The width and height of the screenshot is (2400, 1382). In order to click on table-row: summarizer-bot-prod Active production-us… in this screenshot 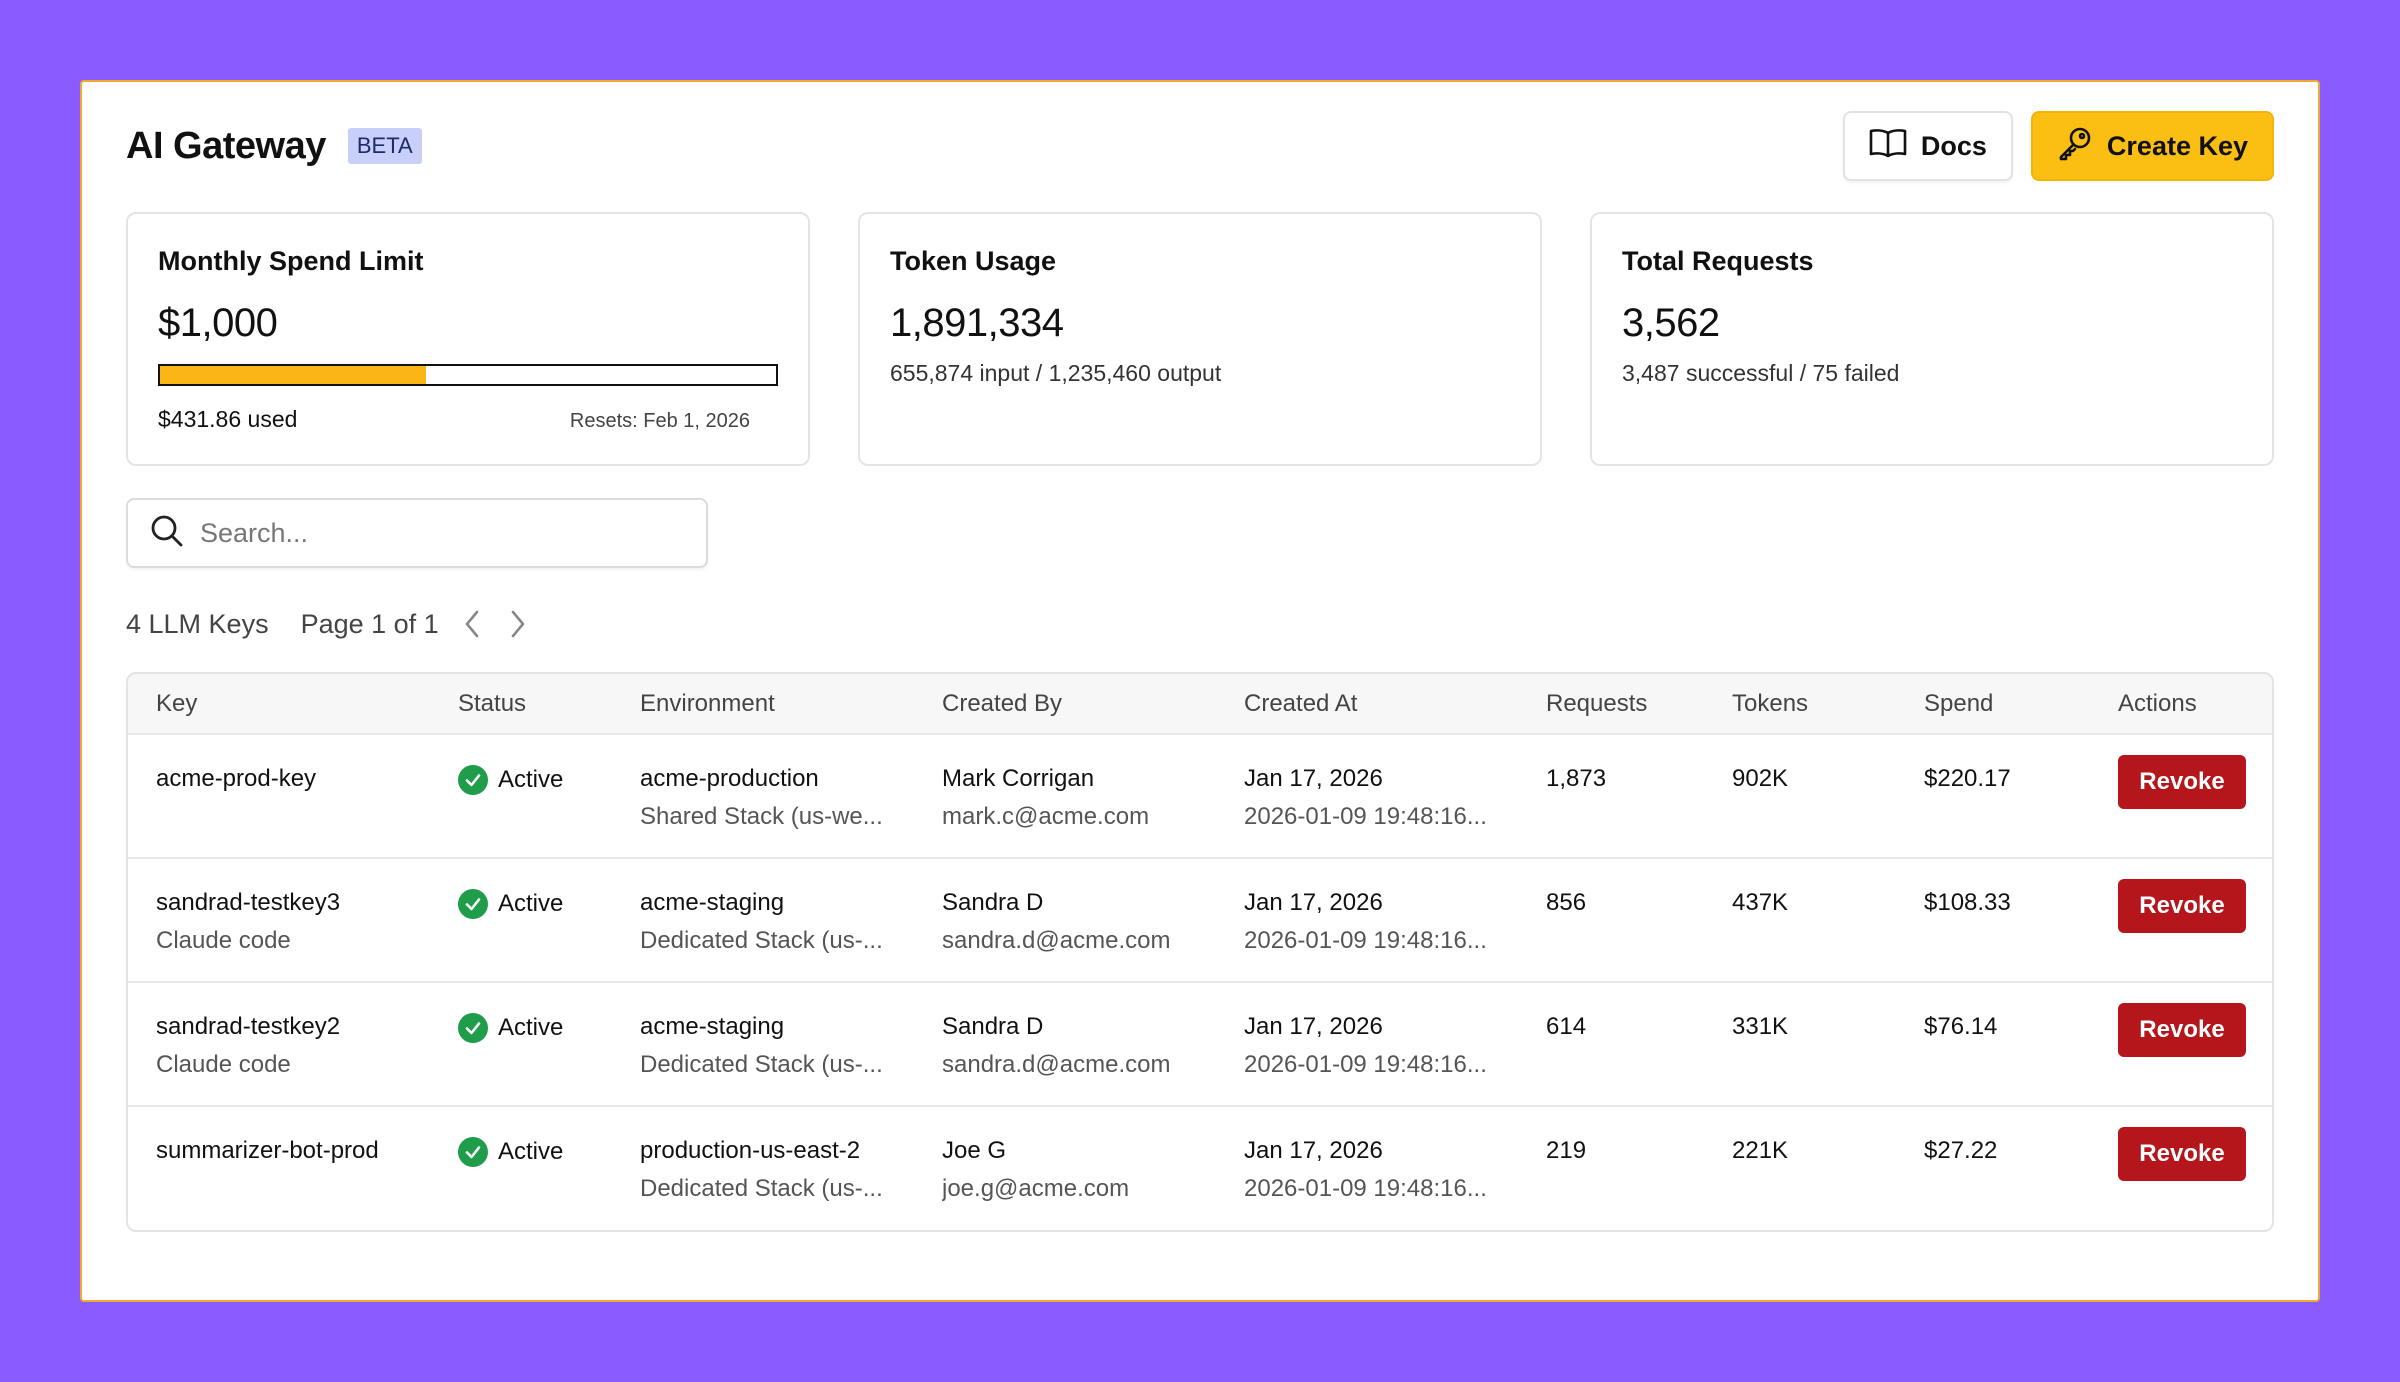, I will do `click(1200, 1168)`.